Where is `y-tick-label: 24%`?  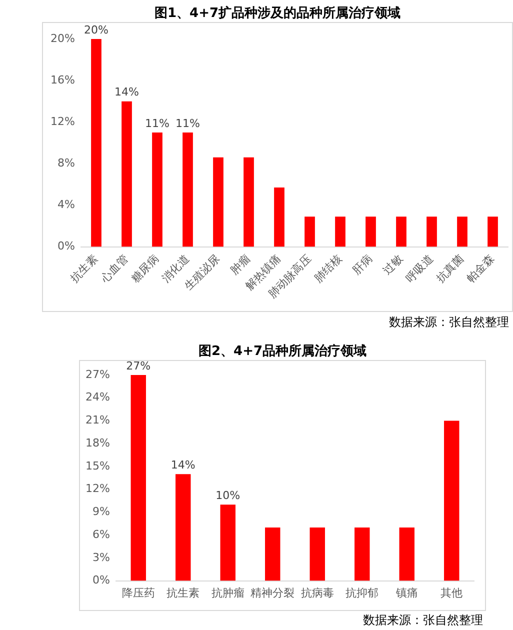 y-tick-label: 24% is located at coordinates (98, 397).